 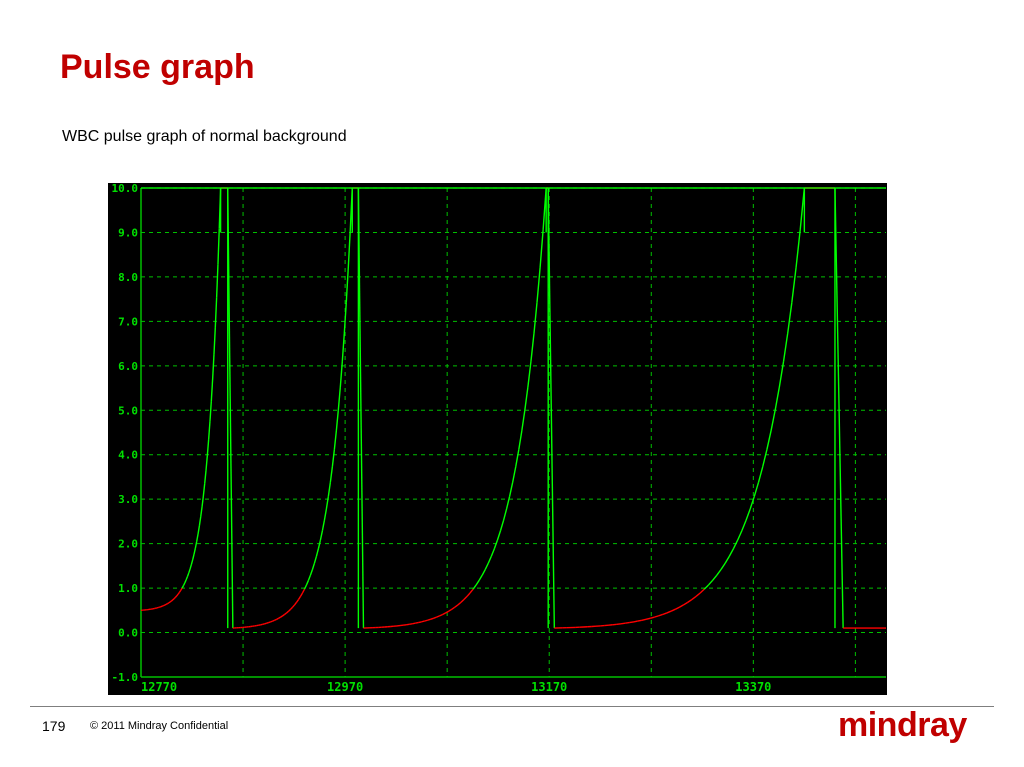 I want to click on page-number: 179, so click(x=54, y=726).